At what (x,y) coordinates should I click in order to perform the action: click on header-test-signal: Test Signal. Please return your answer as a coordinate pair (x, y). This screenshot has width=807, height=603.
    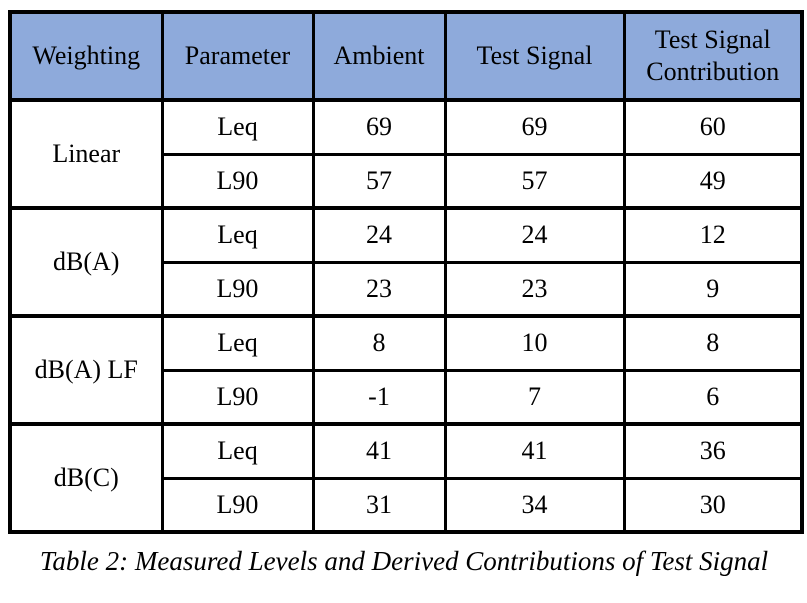
    Looking at the image, I should click on (534, 56).